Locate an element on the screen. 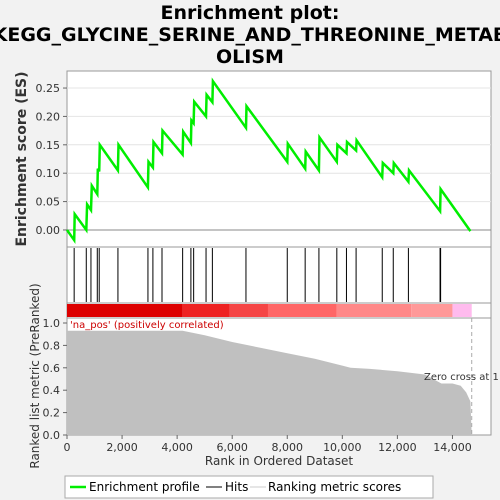 Image resolution: width=500 pixels, height=500 pixels. es-tick-label: 0.20 is located at coordinates (48, 116).